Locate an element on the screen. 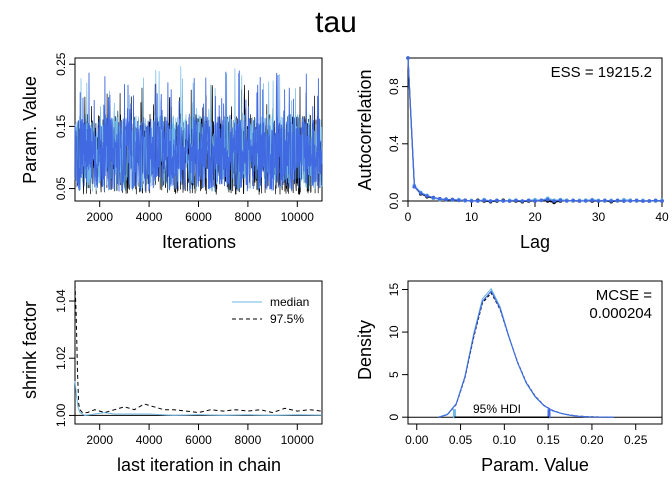 The height and width of the screenshot is (480, 672). trace-xlabel: Iterations is located at coordinates (199, 242).